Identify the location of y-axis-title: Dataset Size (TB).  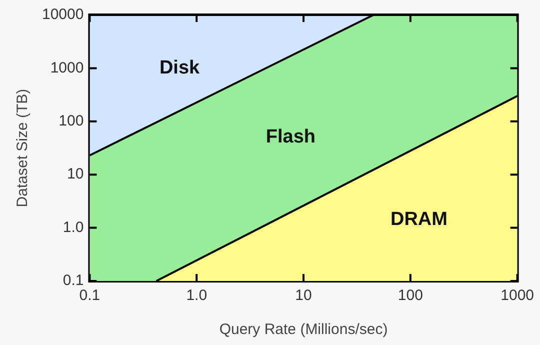
(23, 148).